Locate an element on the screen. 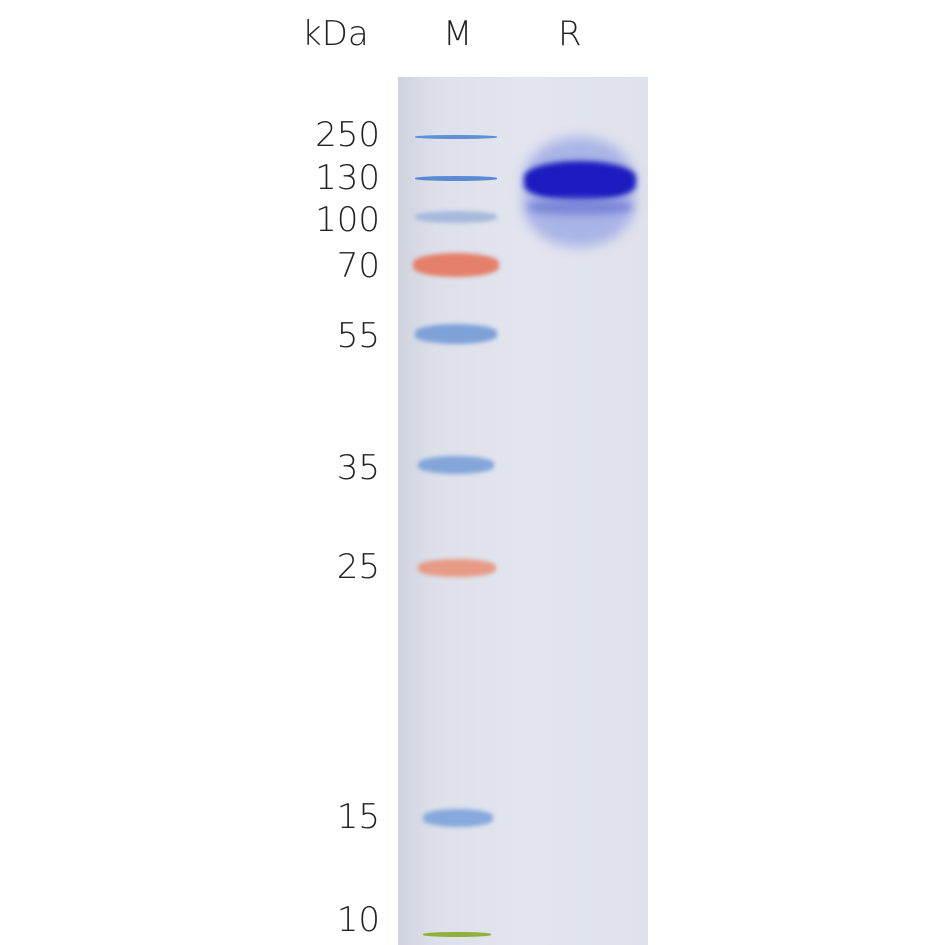  unit-label: kDa is located at coordinates (335, 34).